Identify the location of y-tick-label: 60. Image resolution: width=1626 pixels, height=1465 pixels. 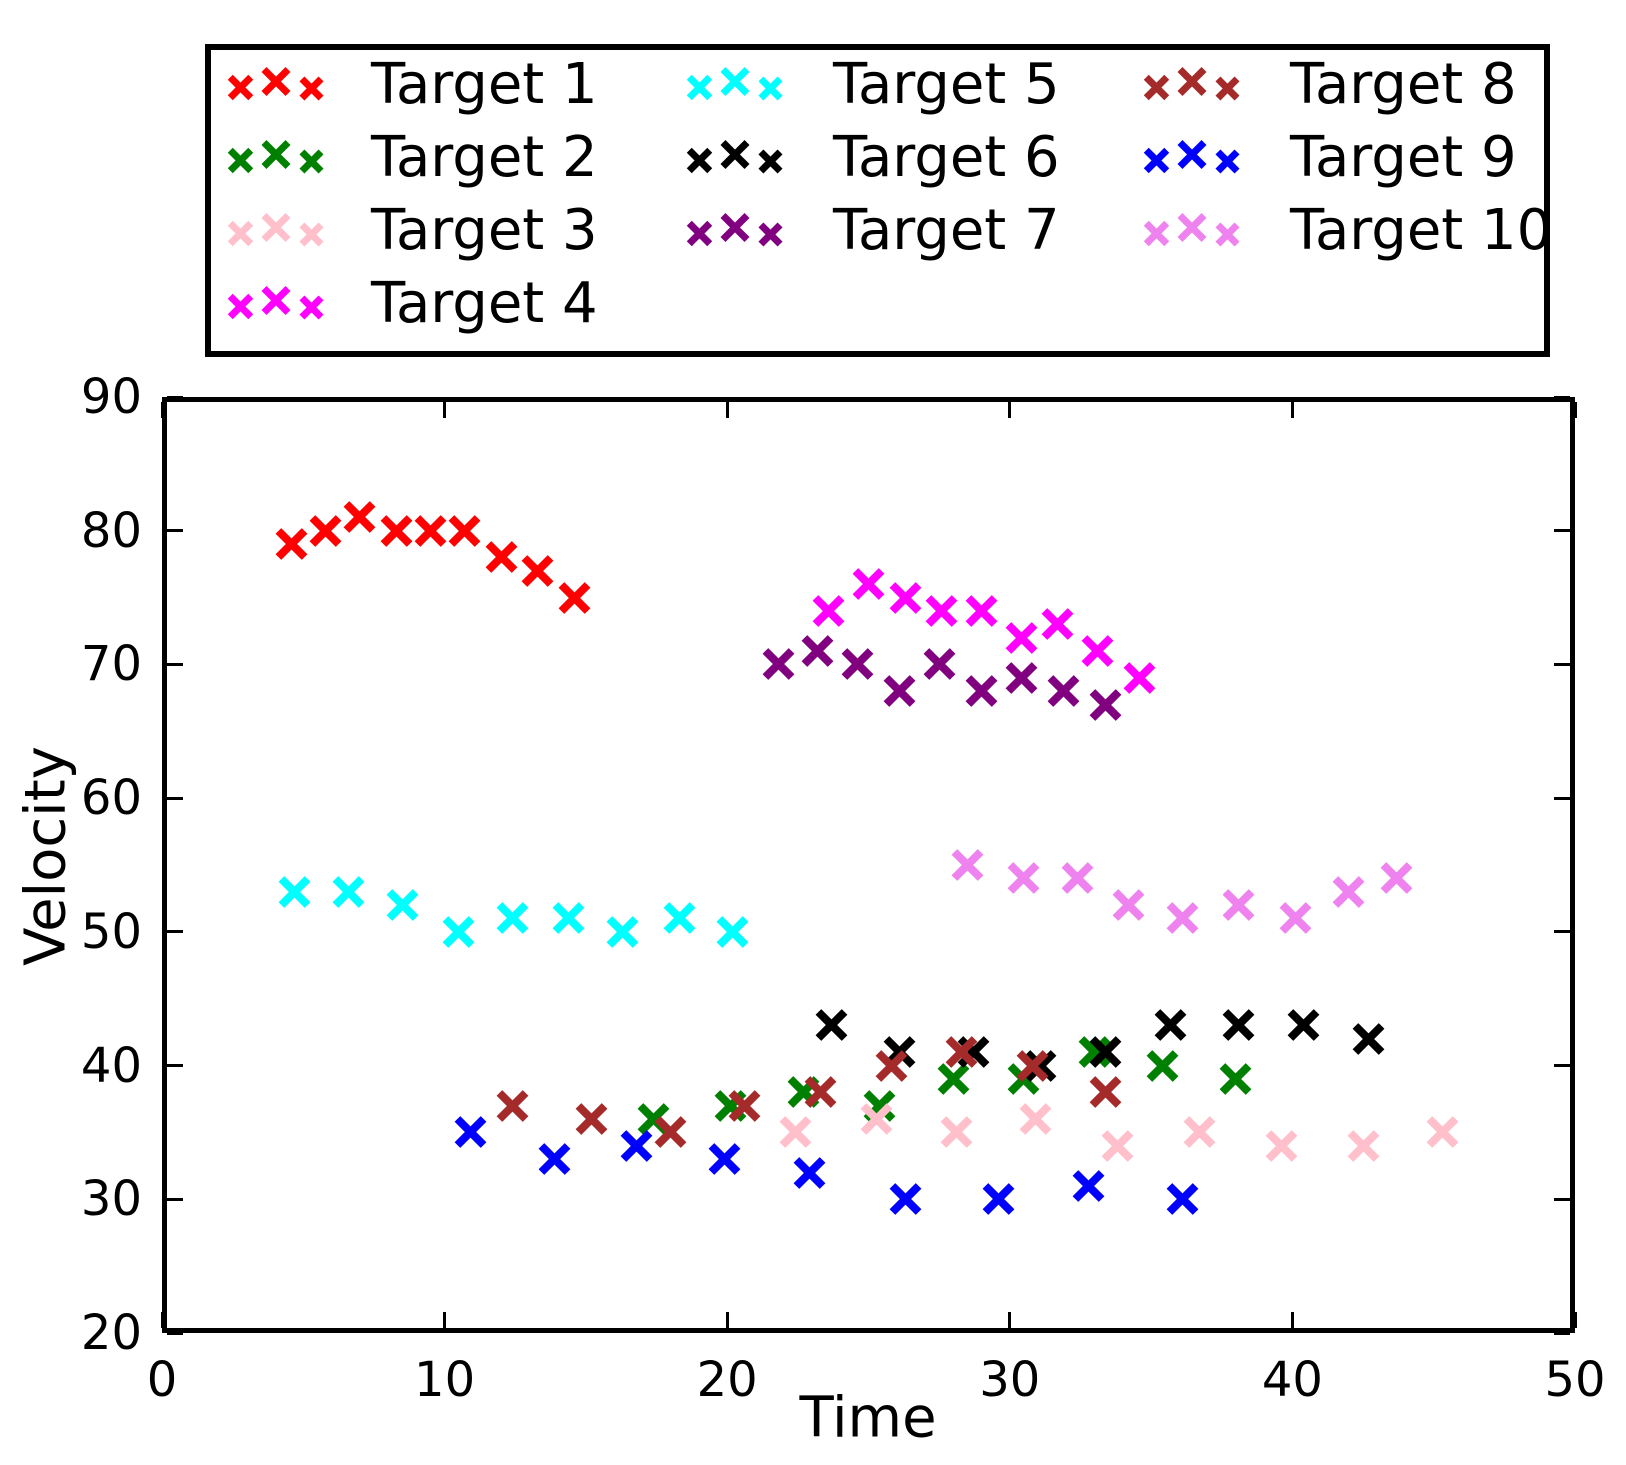
(111, 798).